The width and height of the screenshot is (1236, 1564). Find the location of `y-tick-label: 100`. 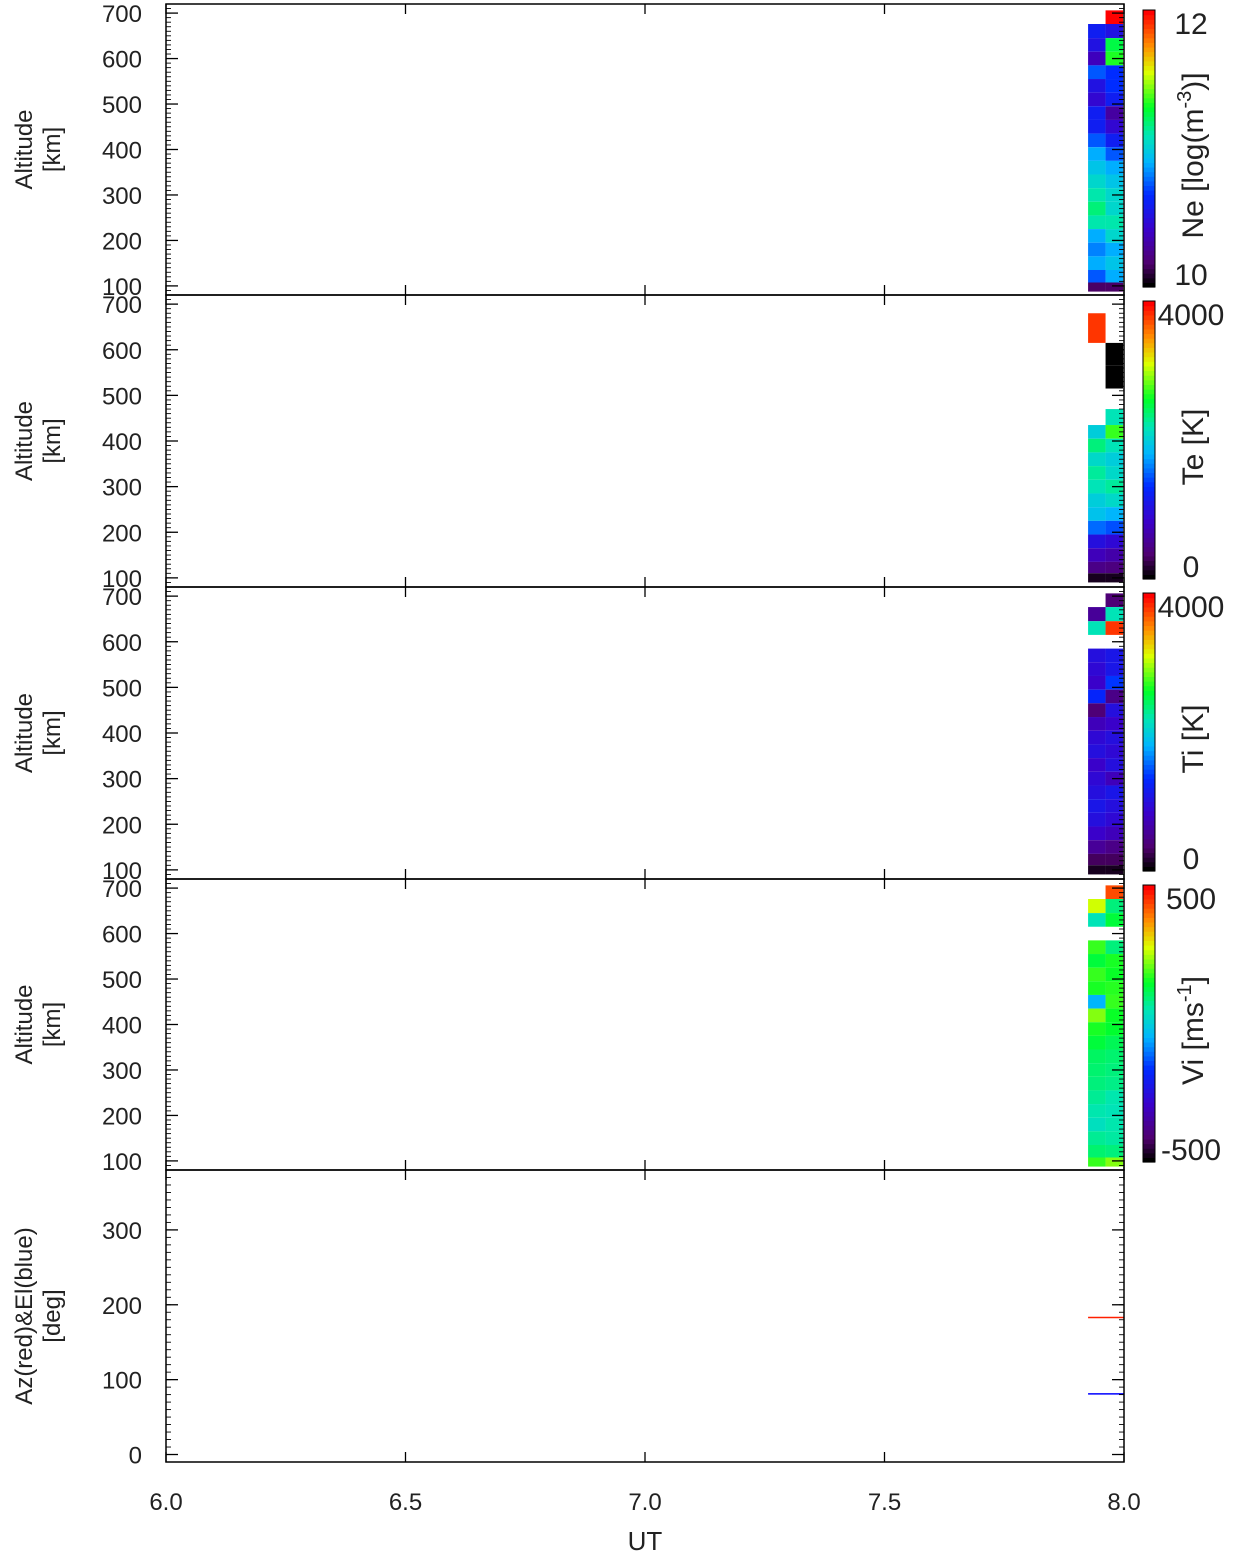

y-tick-label: 100 is located at coordinates (122, 287).